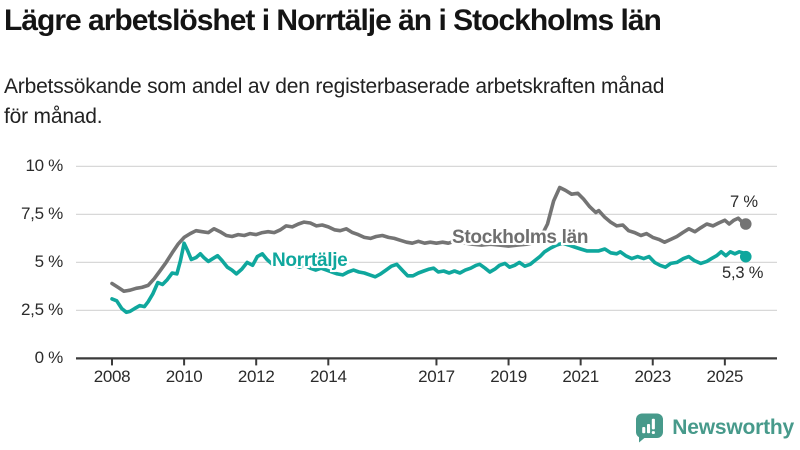 The image size is (800, 450). I want to click on y-tick-label: 2,5 %, so click(42, 310).